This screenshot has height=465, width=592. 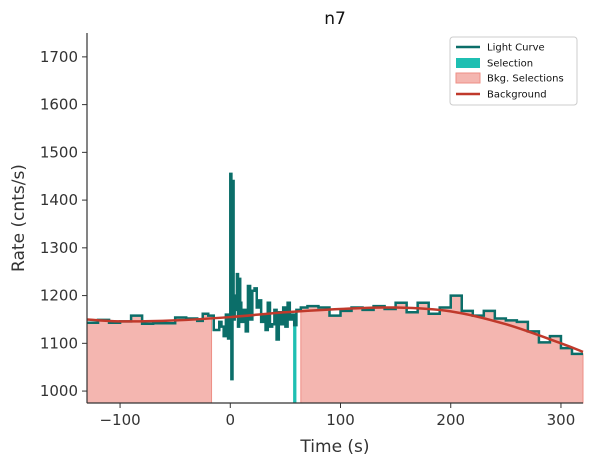 What do you see at coordinates (119, 420) in the screenshot?
I see `x-tick-label: −100` at bounding box center [119, 420].